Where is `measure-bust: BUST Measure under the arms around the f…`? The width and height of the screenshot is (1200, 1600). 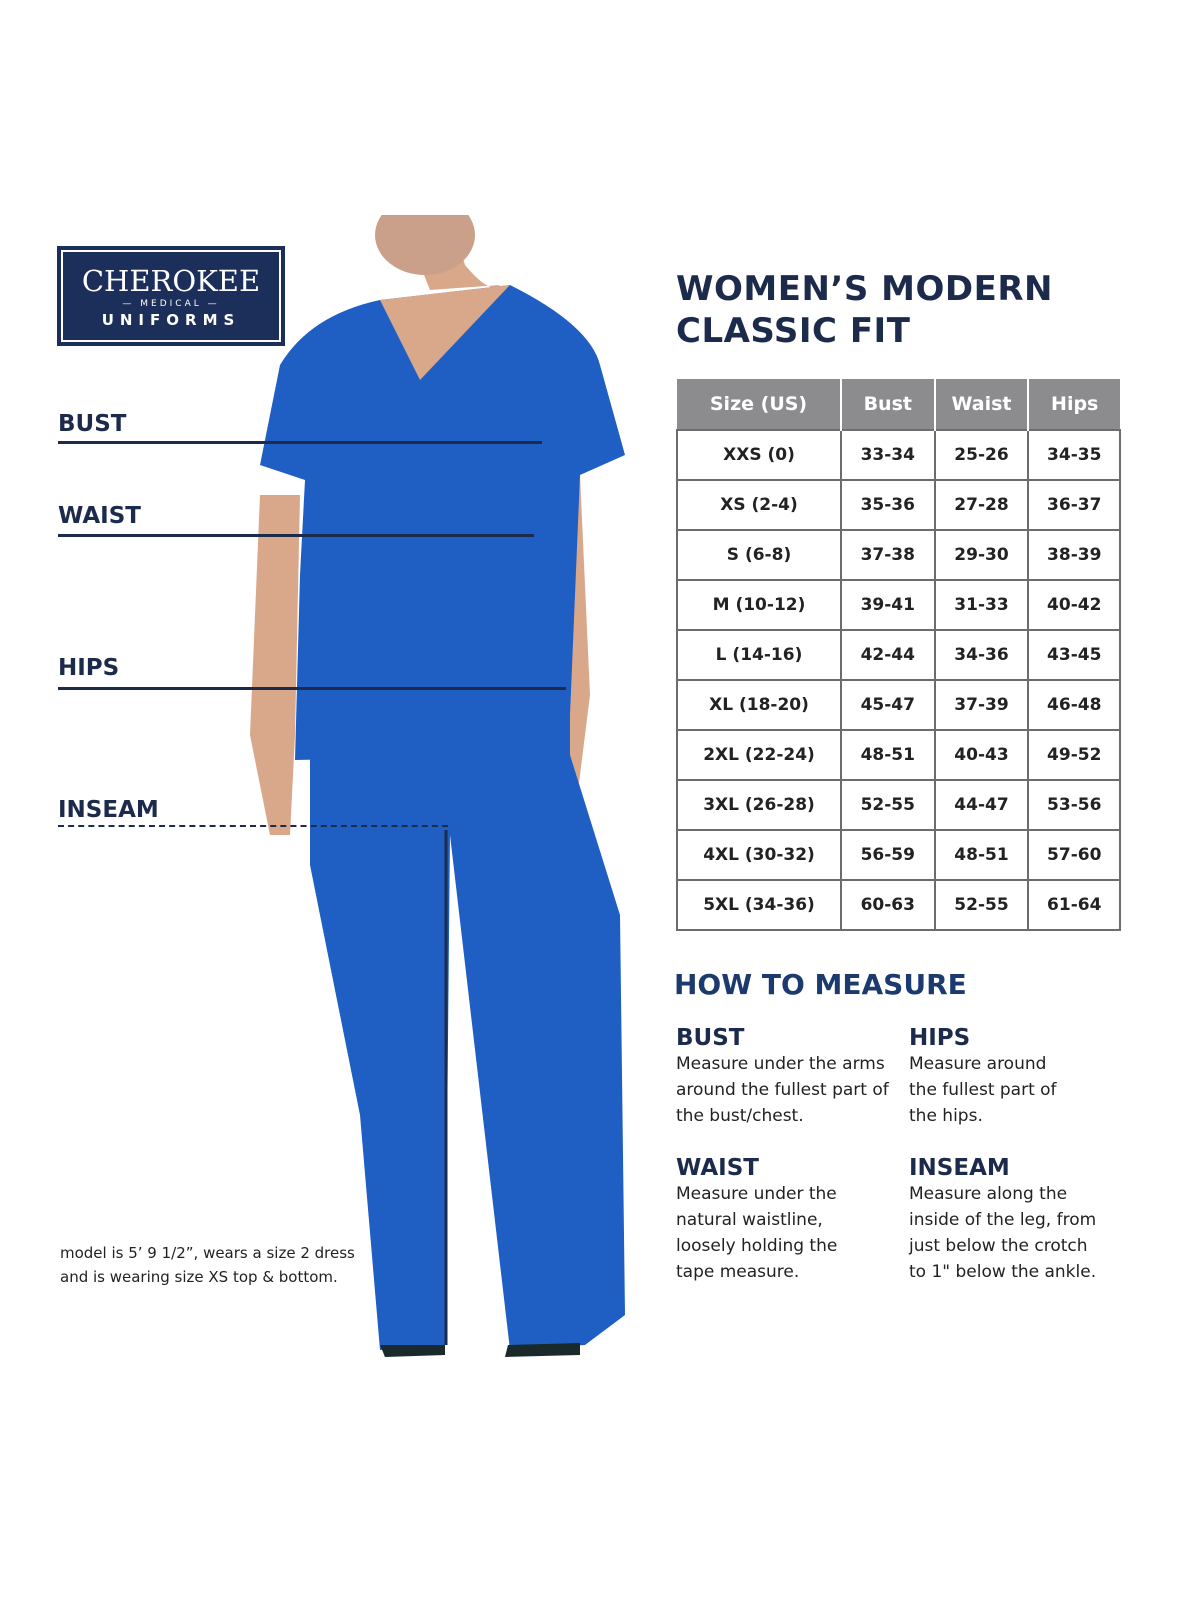 measure-bust: BUST Measure under the arms around the f… is located at coordinates (786, 1077).